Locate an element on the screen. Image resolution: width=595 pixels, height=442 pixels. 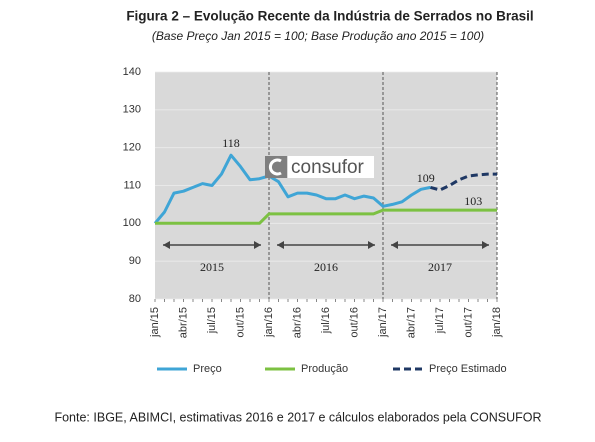
legend-label: Produção is located at coordinates (324, 369).